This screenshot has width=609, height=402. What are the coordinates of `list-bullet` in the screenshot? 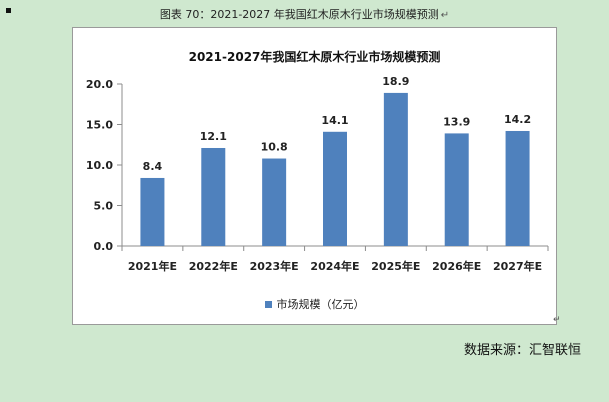 It's located at (8, 10).